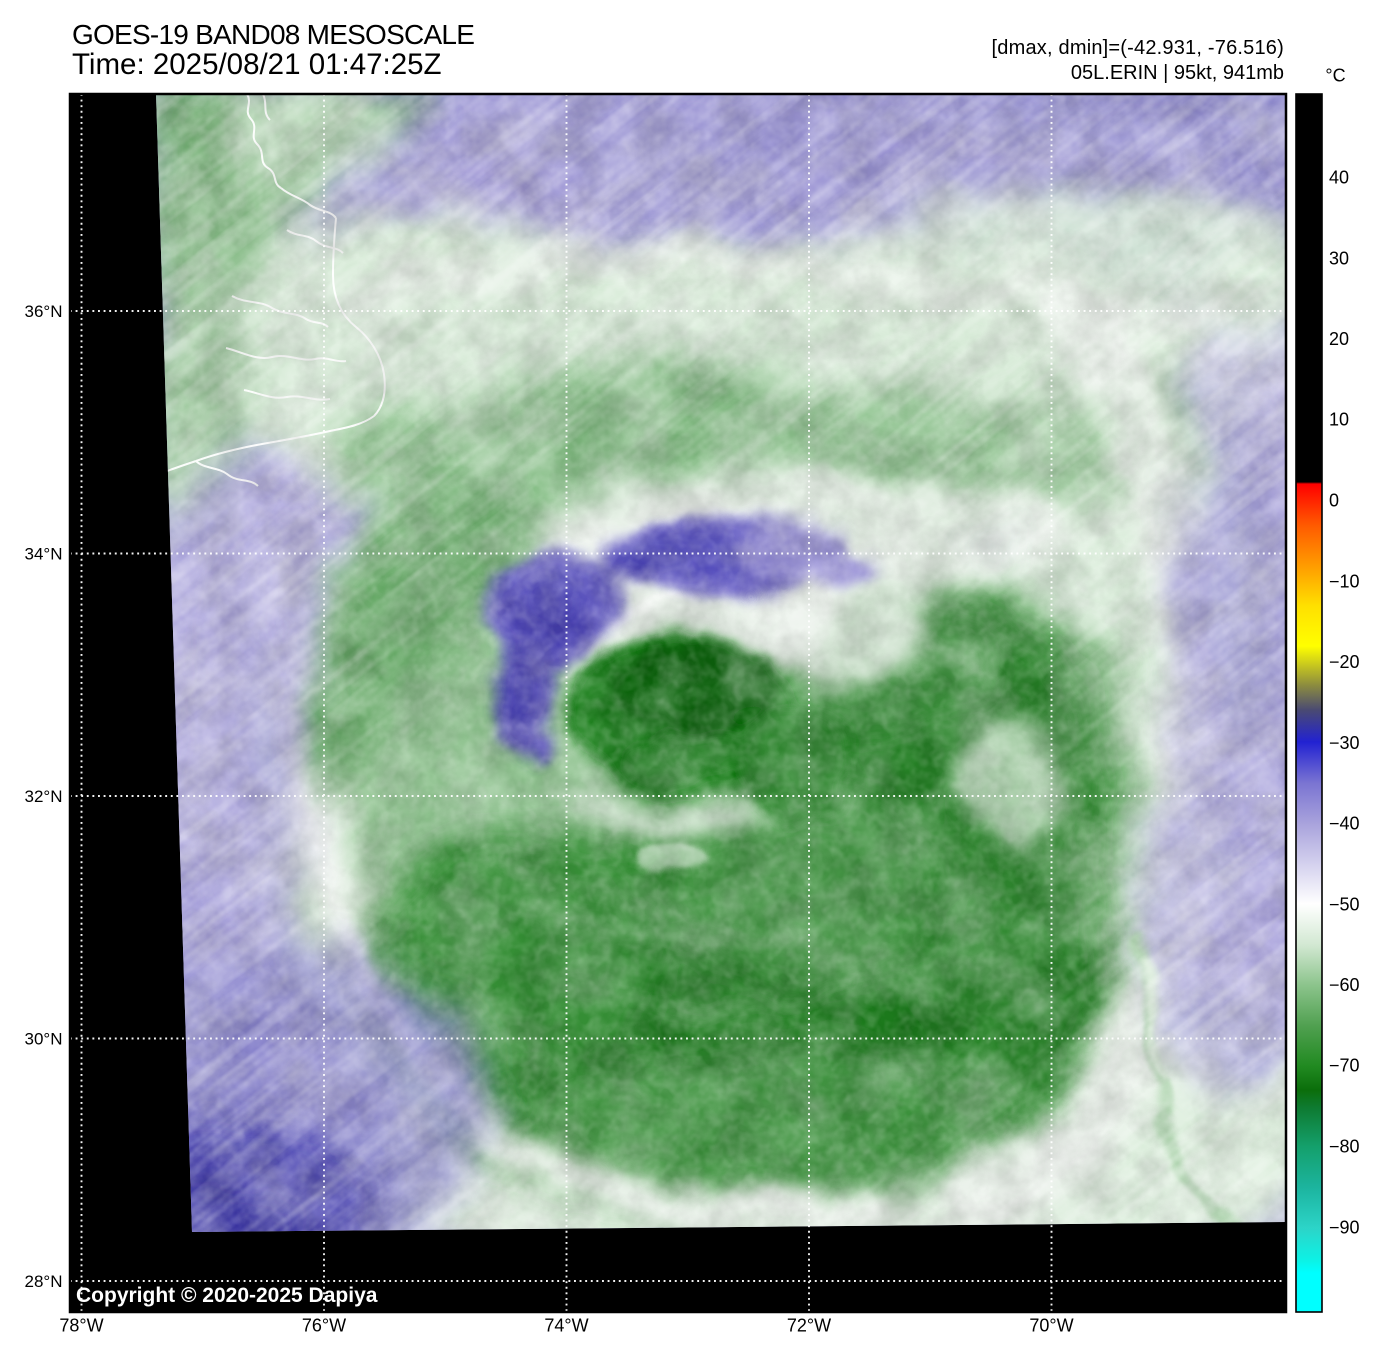  What do you see at coordinates (44, 311) in the screenshot?
I see `svg-text: 36°N` at bounding box center [44, 311].